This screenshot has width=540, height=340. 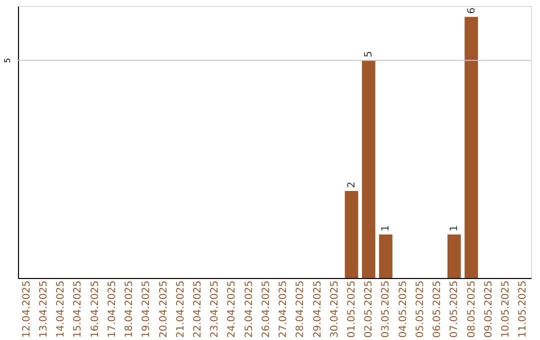 I want to click on x-tick-label: 02.05.2025, so click(x=369, y=309).